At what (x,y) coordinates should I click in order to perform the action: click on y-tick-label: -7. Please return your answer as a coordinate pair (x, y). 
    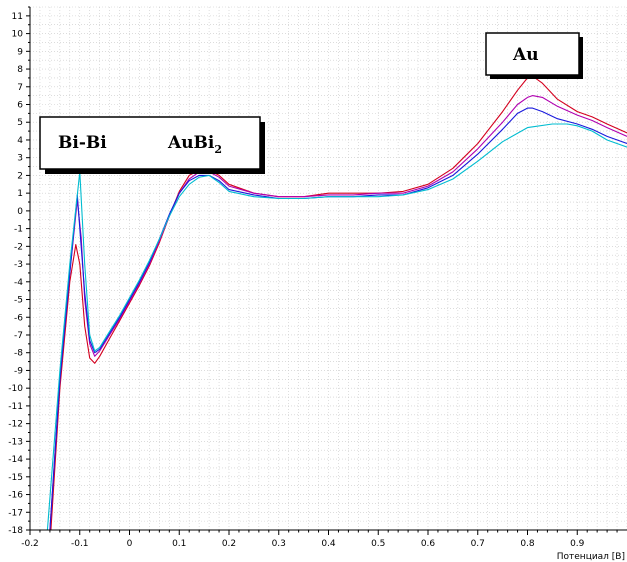
    Looking at the image, I should click on (18, 336).